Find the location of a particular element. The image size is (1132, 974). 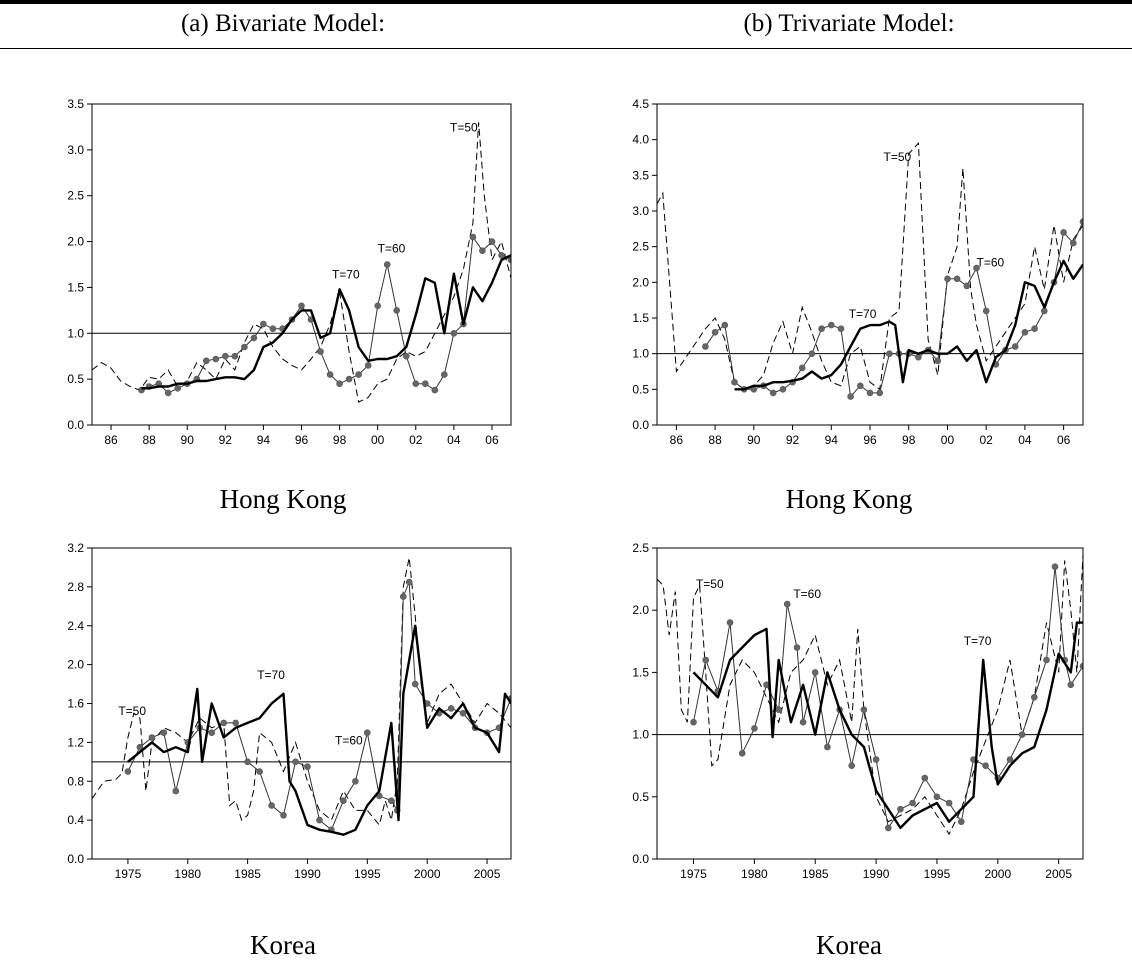

x-tick-label: 06 is located at coordinates (492, 440).